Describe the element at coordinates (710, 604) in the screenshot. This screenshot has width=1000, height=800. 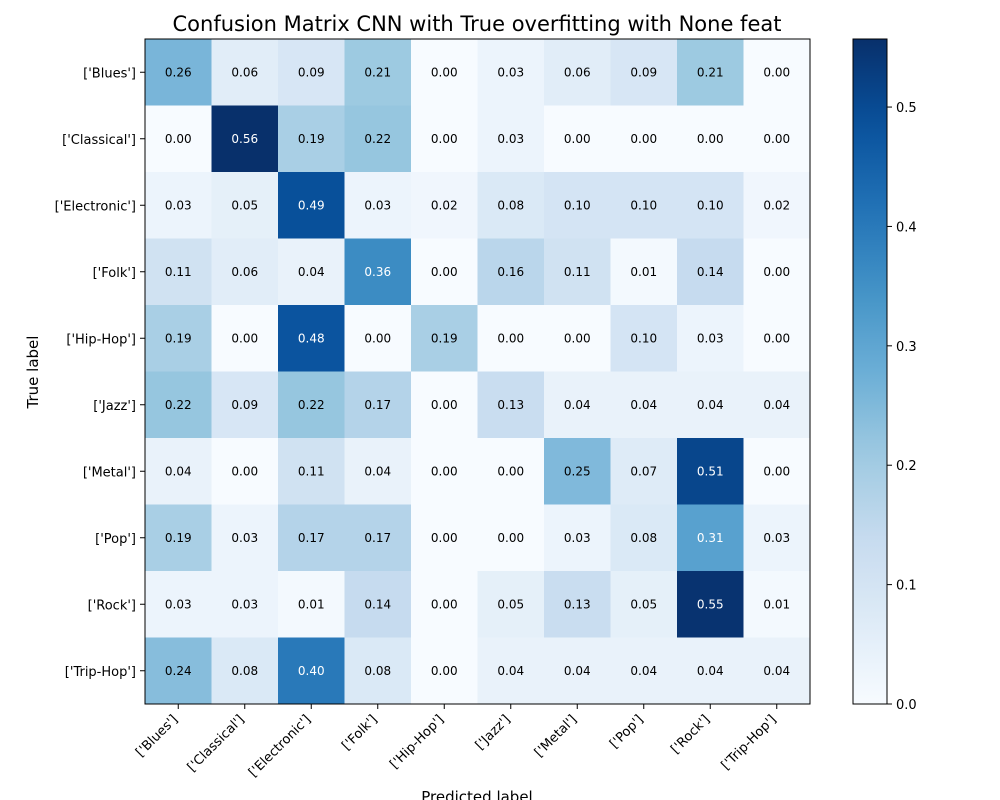
I see `cell-value-label: 0.55` at that location.